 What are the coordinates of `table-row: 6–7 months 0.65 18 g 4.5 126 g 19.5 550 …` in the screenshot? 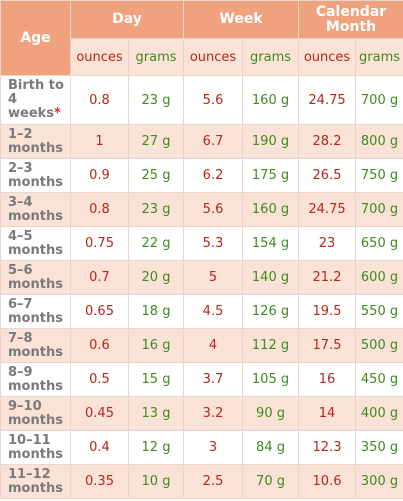 It's located at (201, 311).